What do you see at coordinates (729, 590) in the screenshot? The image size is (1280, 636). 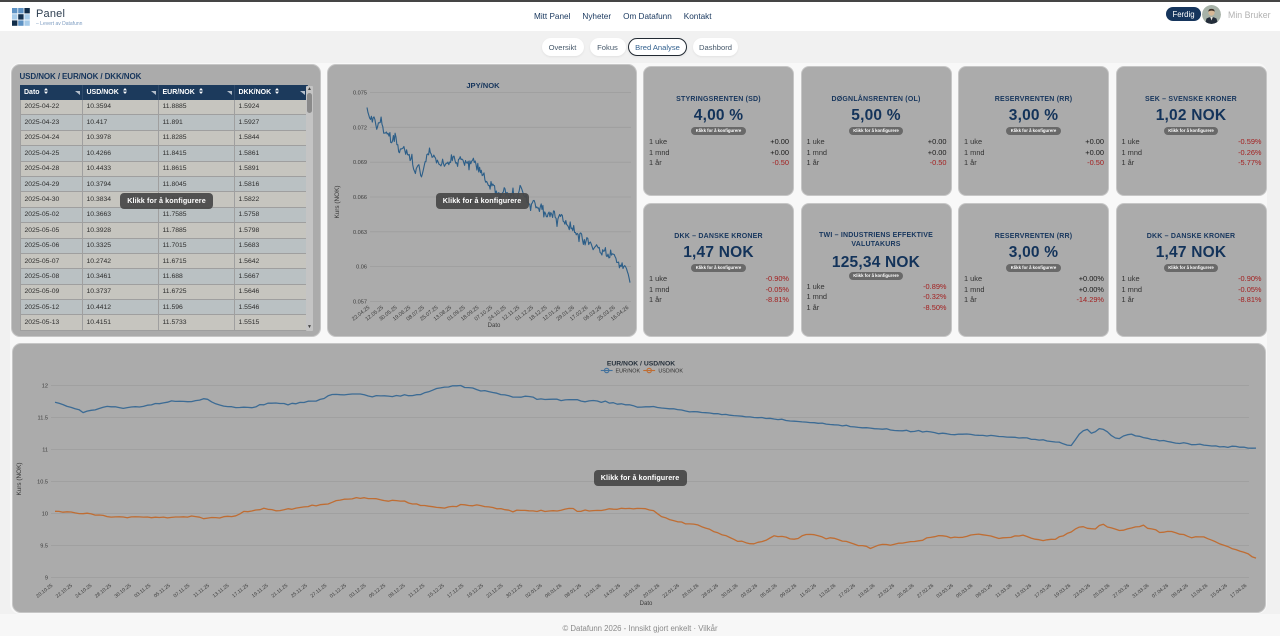 I see `svg-text: 30.01.26` at bounding box center [729, 590].